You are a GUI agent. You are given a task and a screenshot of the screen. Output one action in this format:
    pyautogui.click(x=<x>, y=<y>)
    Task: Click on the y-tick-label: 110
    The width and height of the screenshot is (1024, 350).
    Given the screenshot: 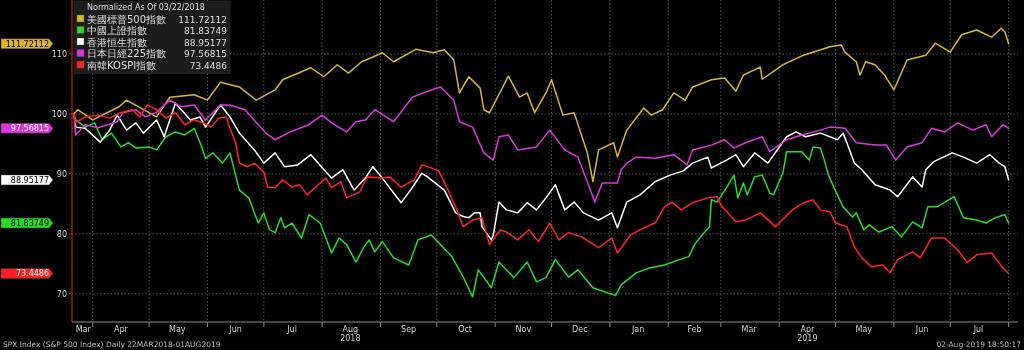 What is the action you would take?
    pyautogui.click(x=59, y=54)
    